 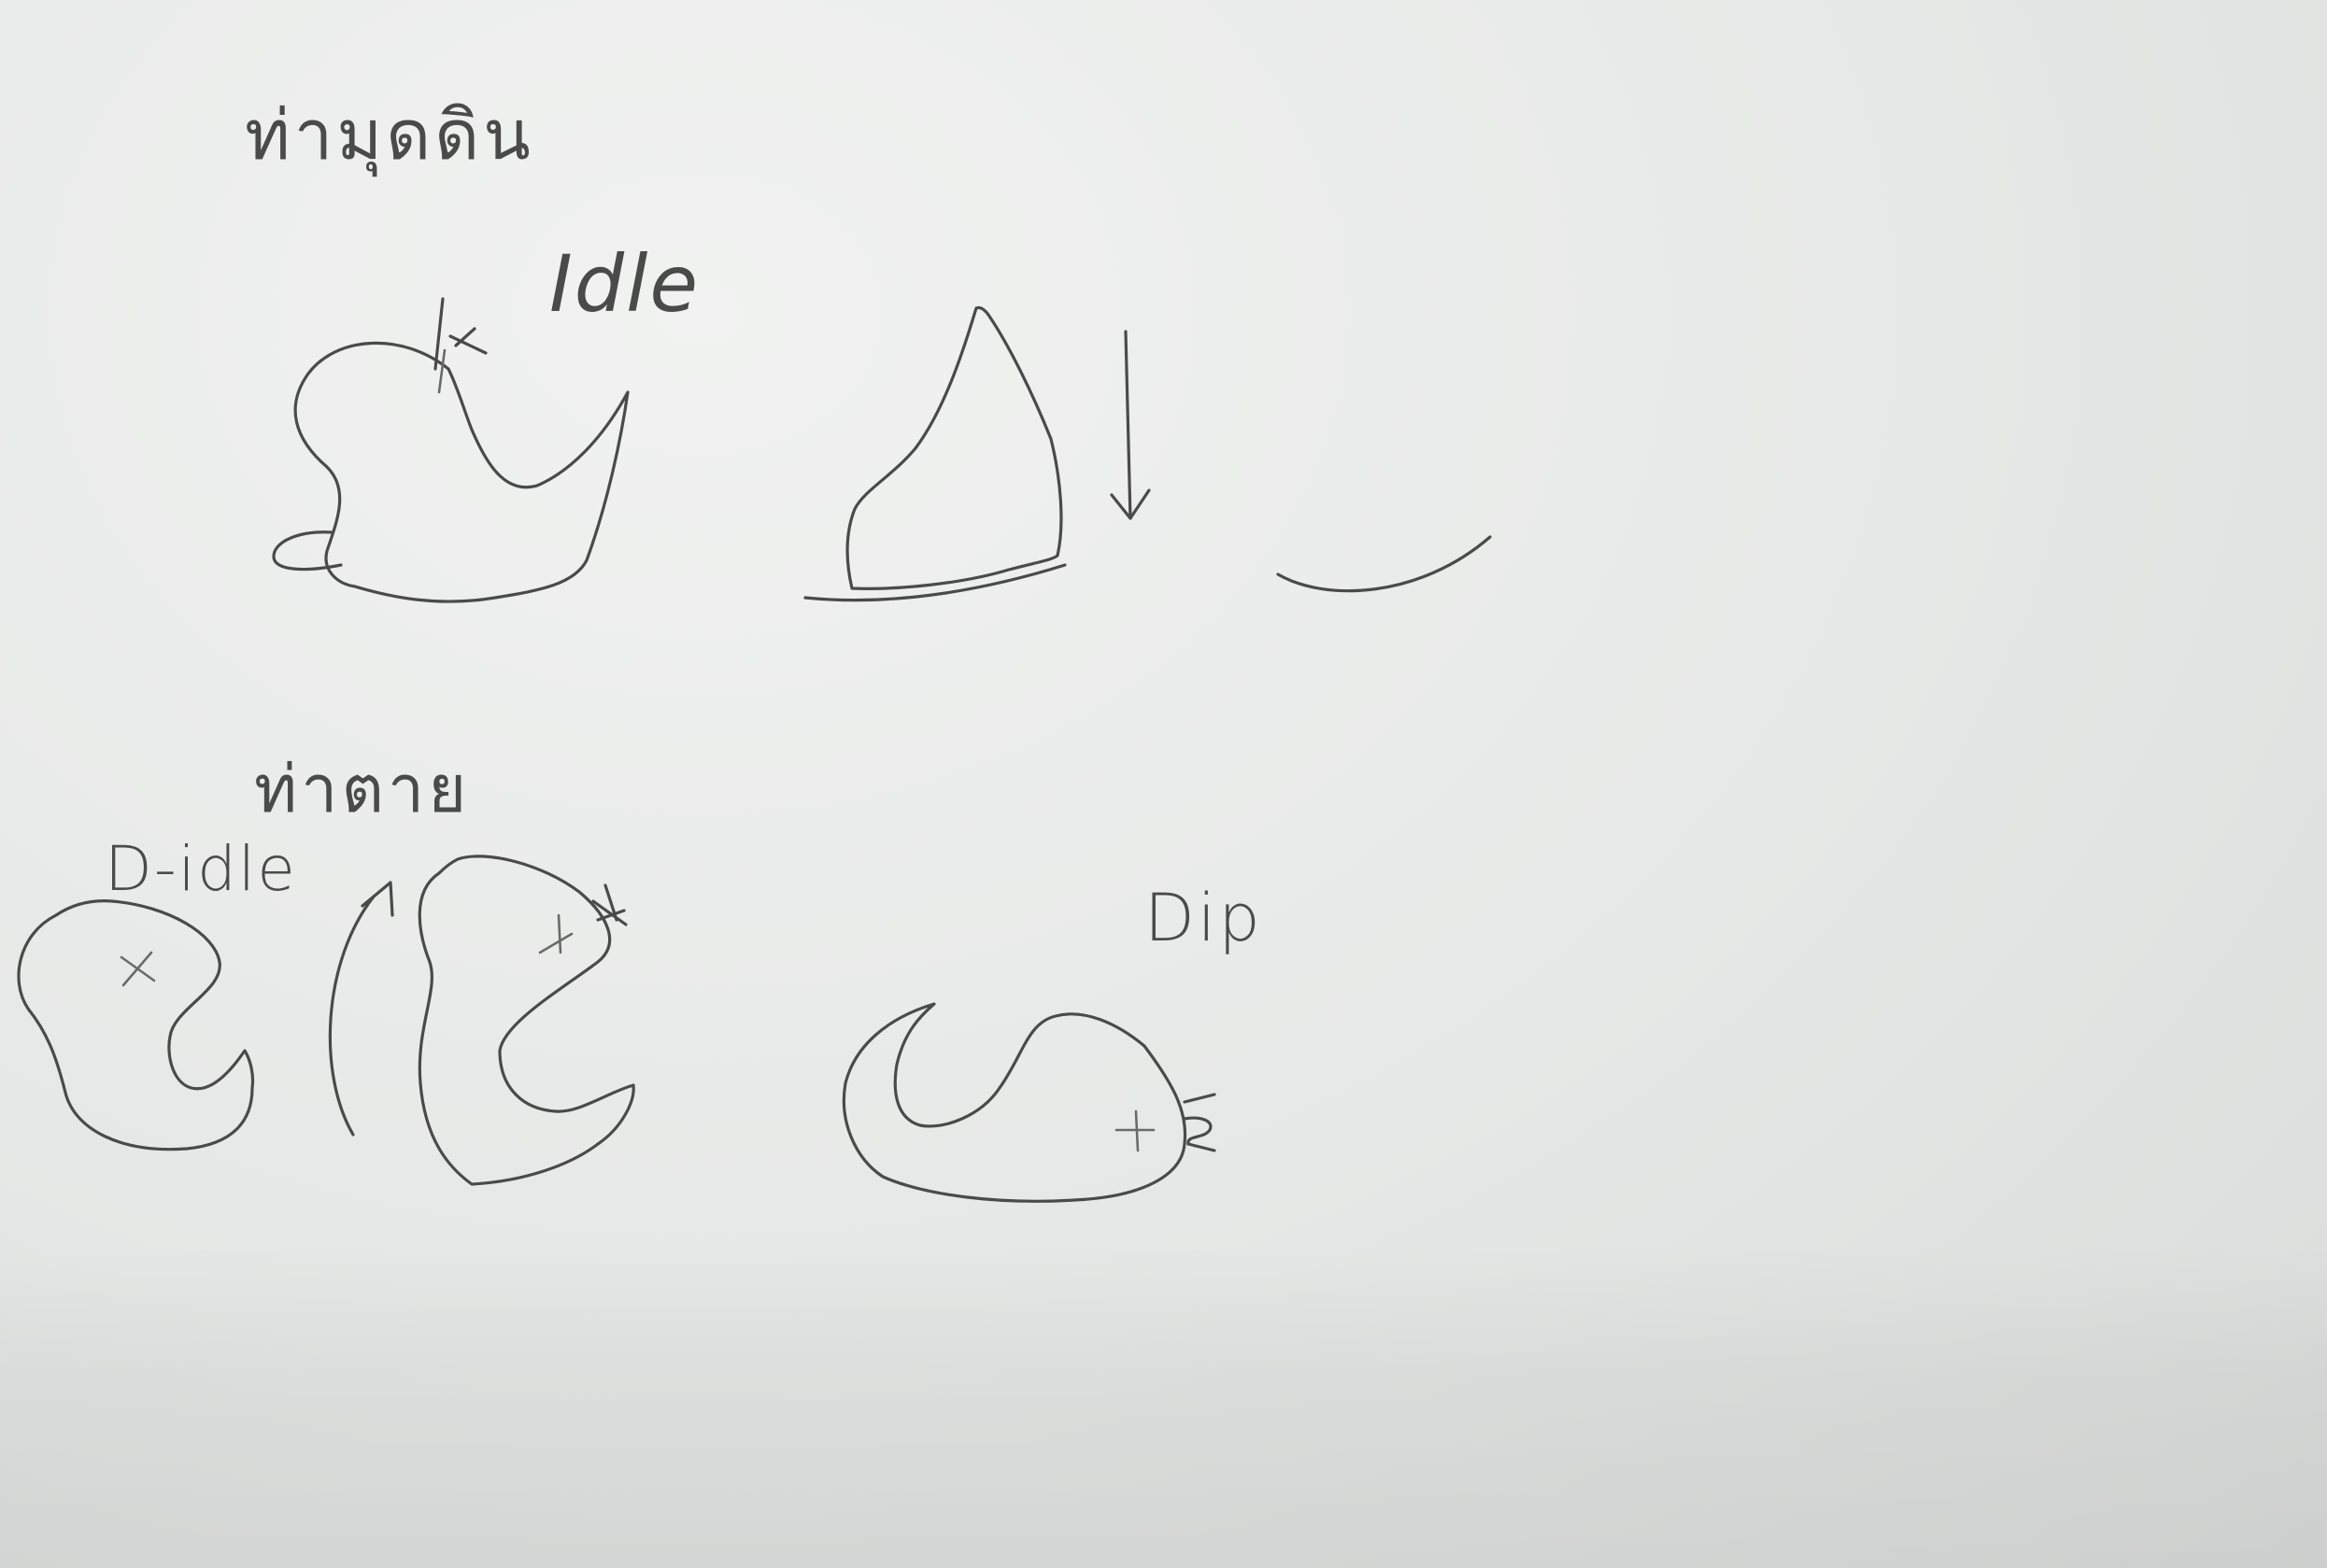 What do you see at coordinates (201, 869) in the screenshot?
I see `label-d-idle: D-idle` at bounding box center [201, 869].